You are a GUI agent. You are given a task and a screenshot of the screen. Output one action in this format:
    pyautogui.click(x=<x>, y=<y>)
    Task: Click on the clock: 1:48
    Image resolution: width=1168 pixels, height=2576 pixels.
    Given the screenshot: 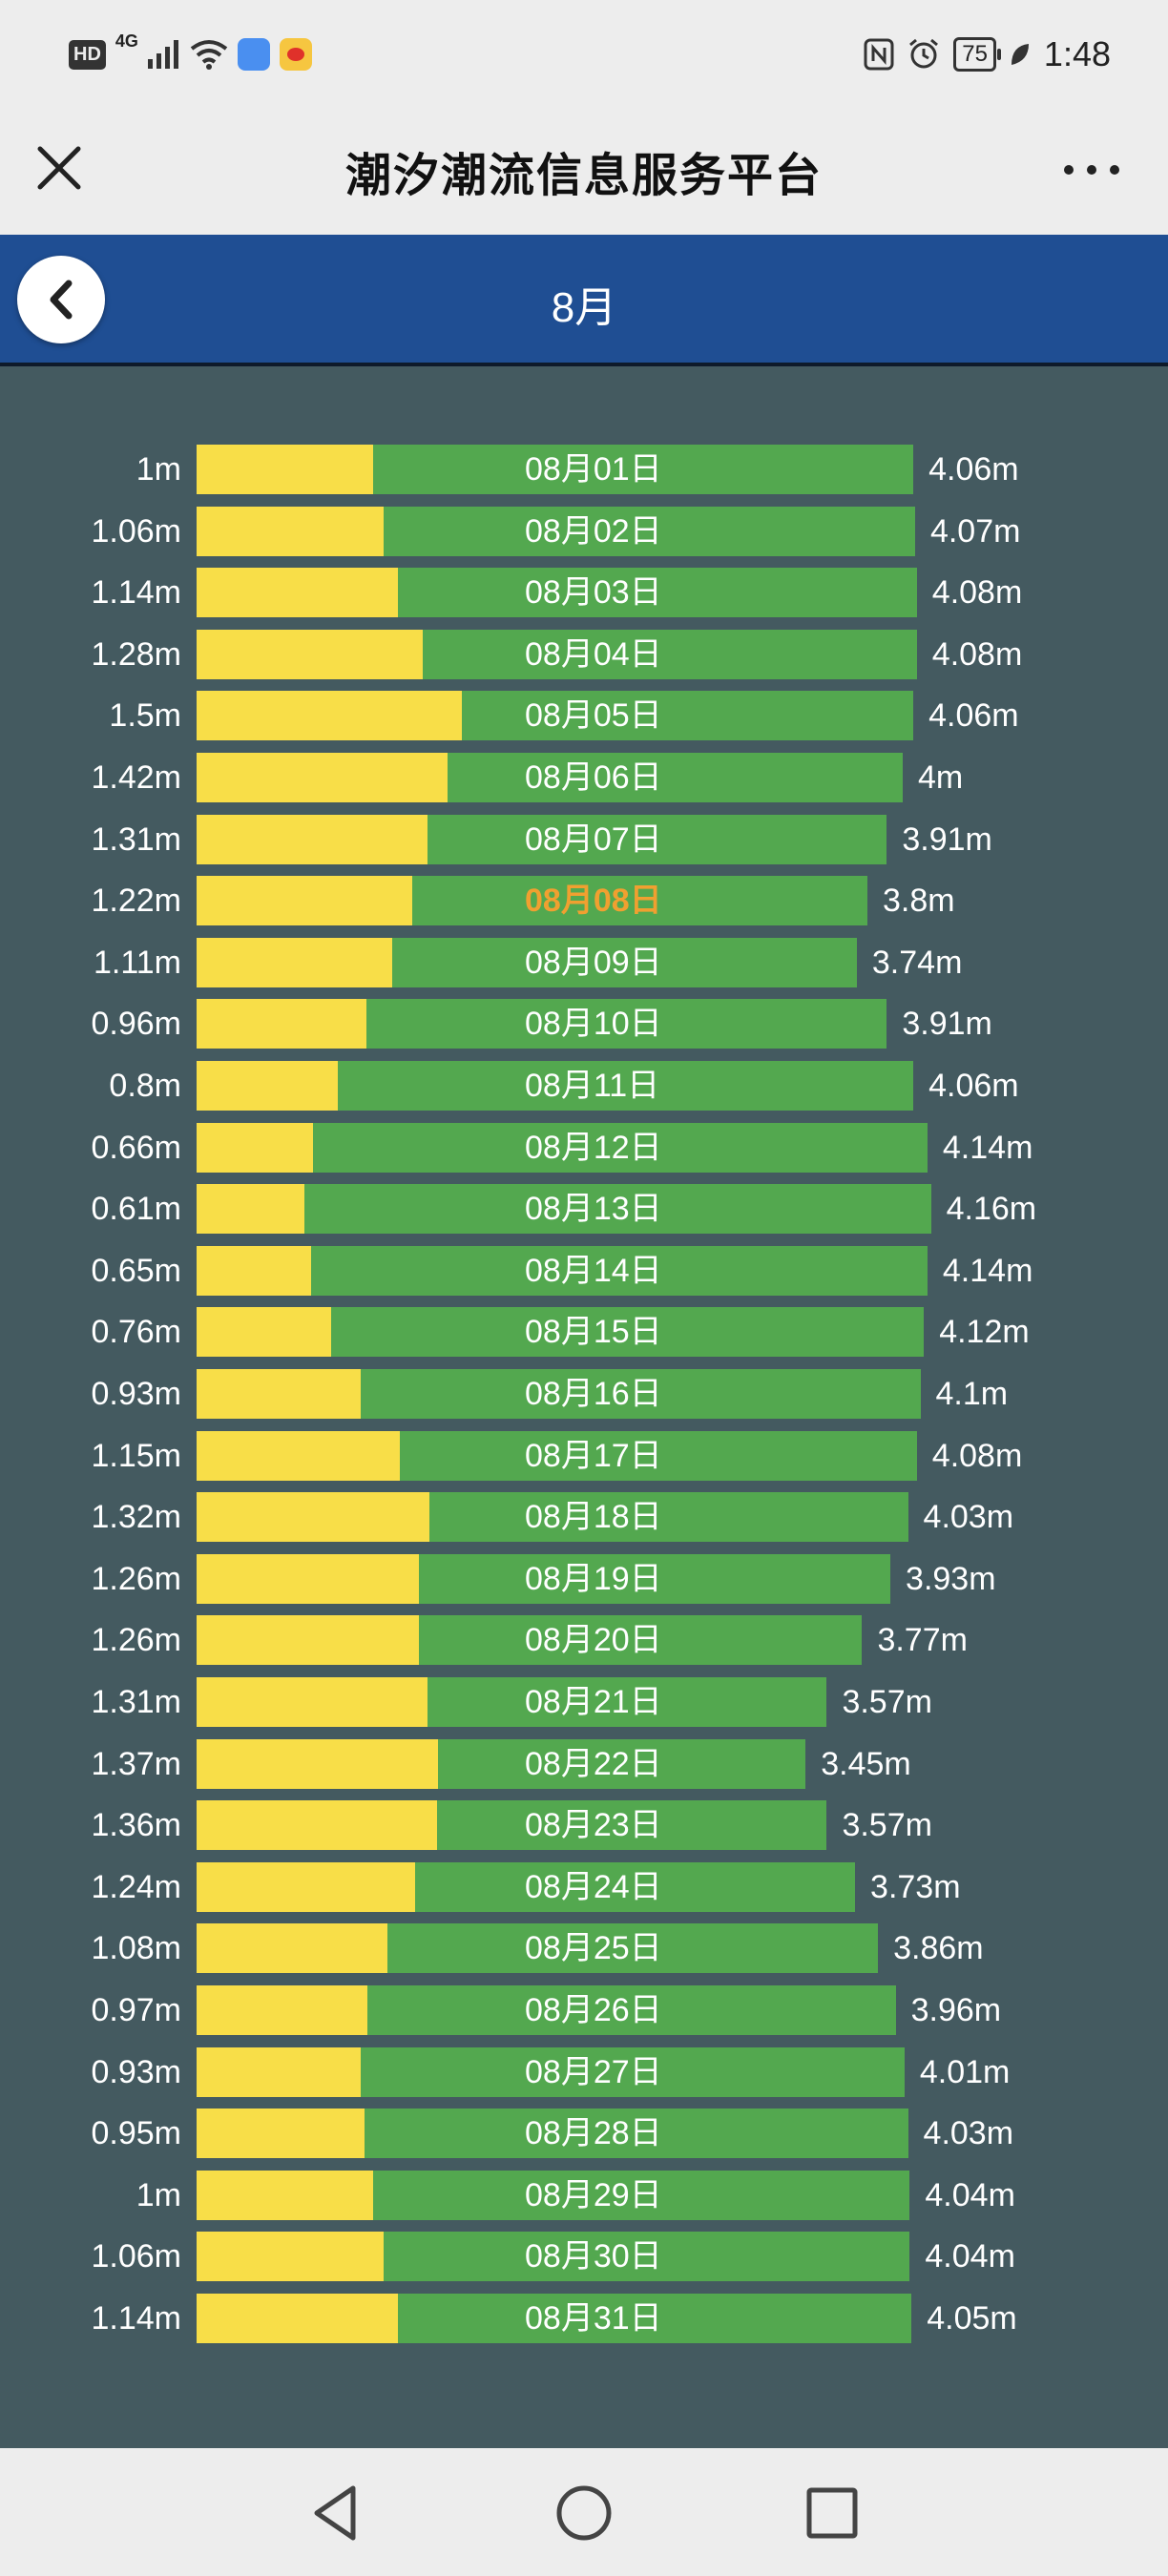 What is the action you would take?
    pyautogui.click(x=1077, y=53)
    